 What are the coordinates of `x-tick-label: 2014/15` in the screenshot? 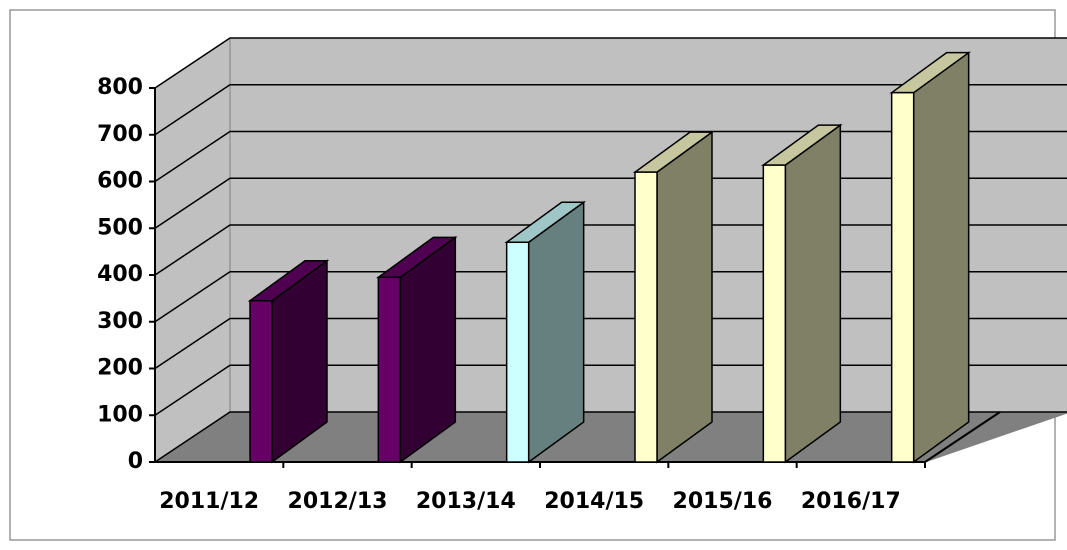 It's located at (594, 501).